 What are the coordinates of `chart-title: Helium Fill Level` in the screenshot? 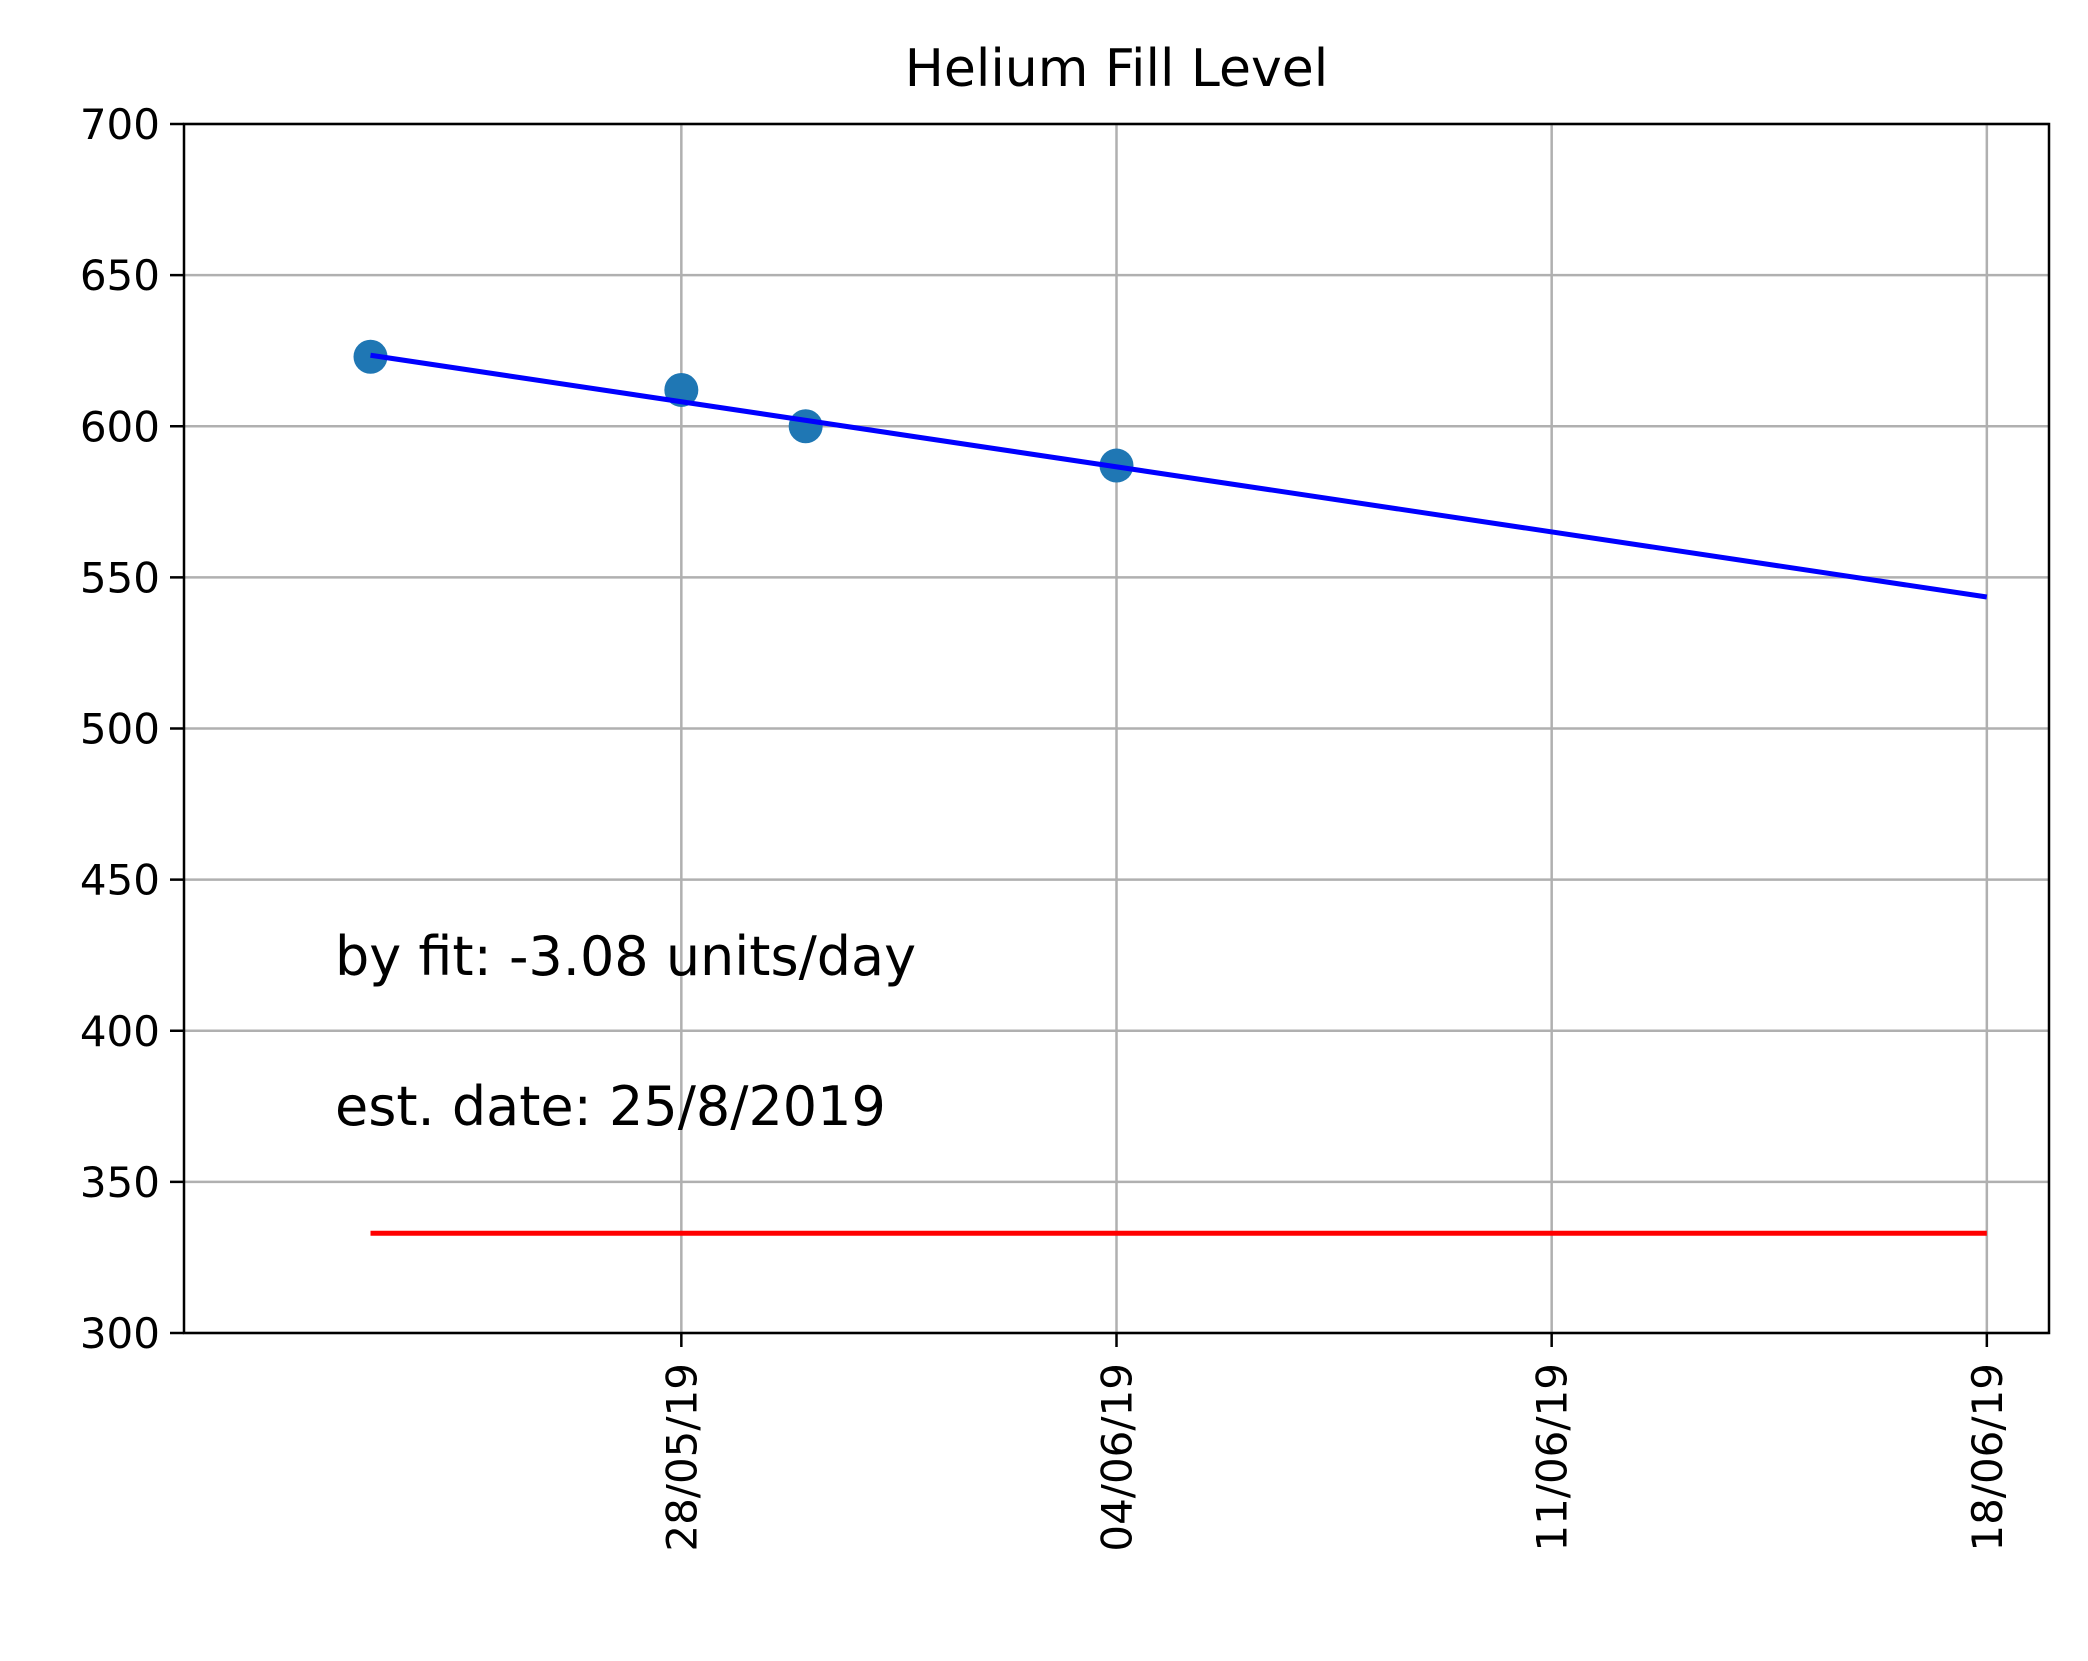 It's located at (1116, 69).